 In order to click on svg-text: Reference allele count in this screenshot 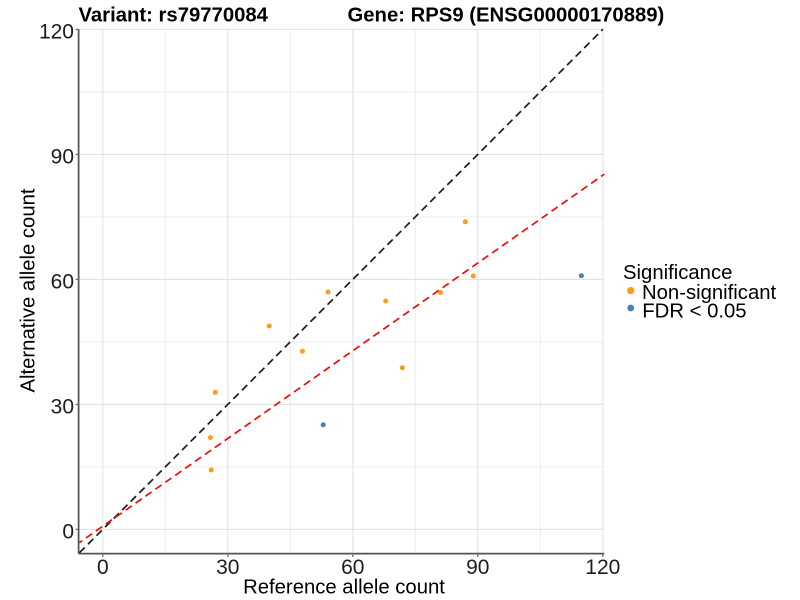, I will do `click(344, 588)`.